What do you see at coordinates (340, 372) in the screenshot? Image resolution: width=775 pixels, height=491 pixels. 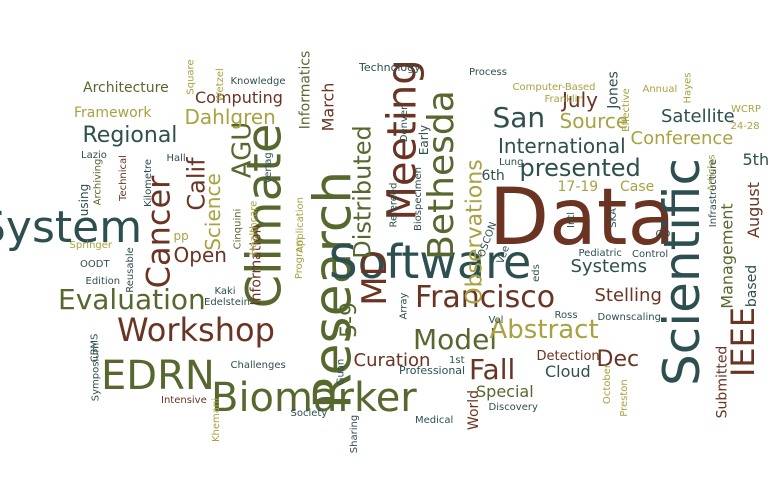 I see `word-guan: Guan` at bounding box center [340, 372].